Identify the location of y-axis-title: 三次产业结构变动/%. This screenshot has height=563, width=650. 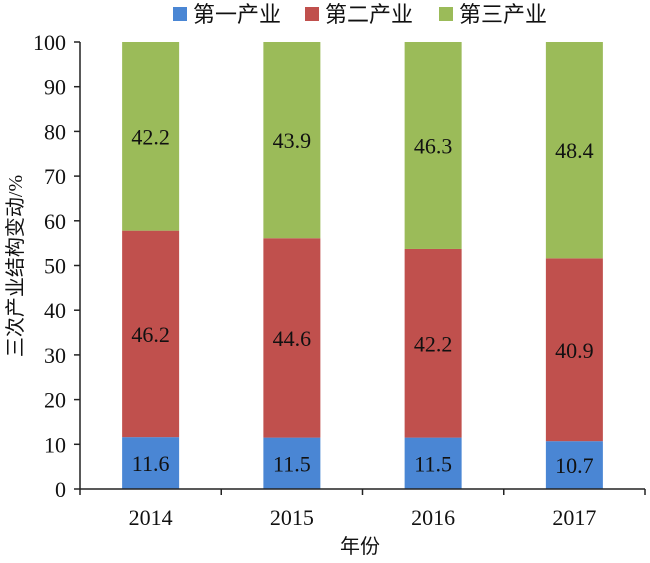
(15, 266).